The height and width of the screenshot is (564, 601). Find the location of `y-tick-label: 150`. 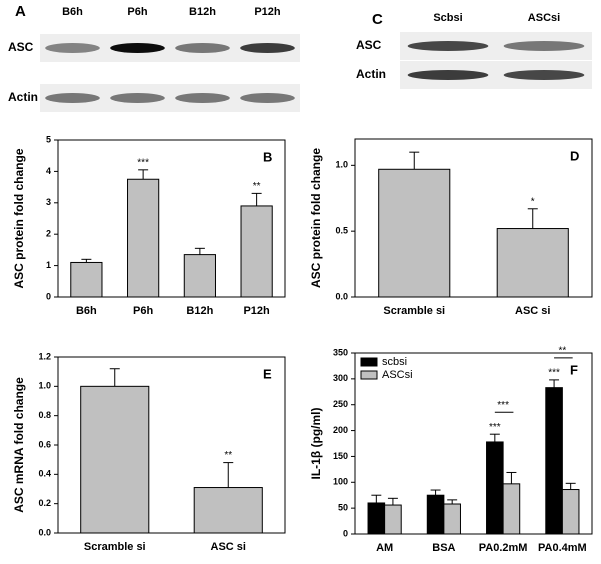

y-tick-label: 150 is located at coordinates (340, 456).